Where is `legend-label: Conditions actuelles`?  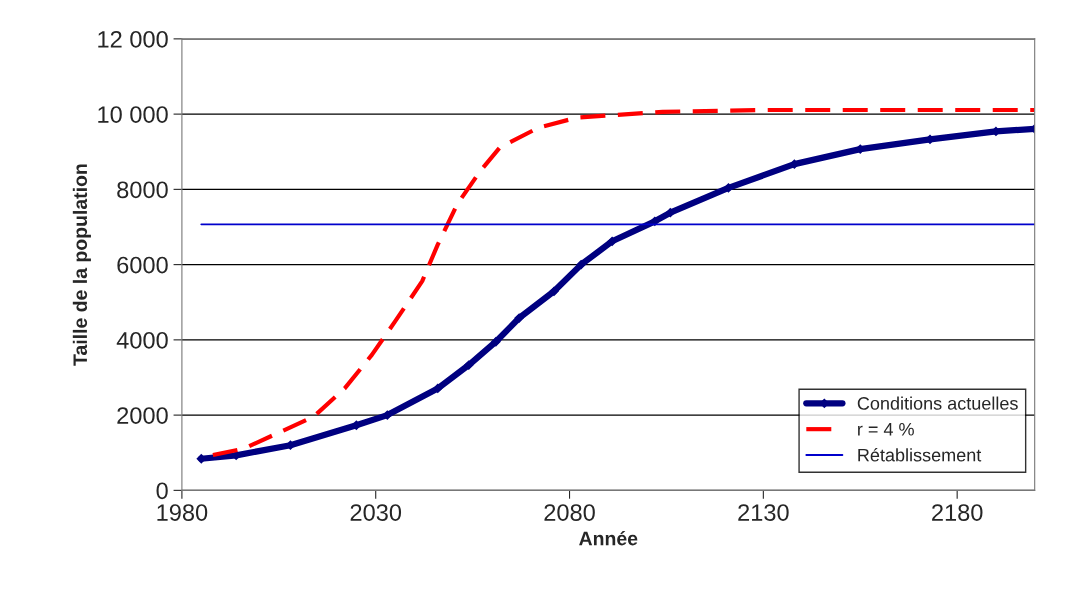 legend-label: Conditions actuelles is located at coordinates (937, 403).